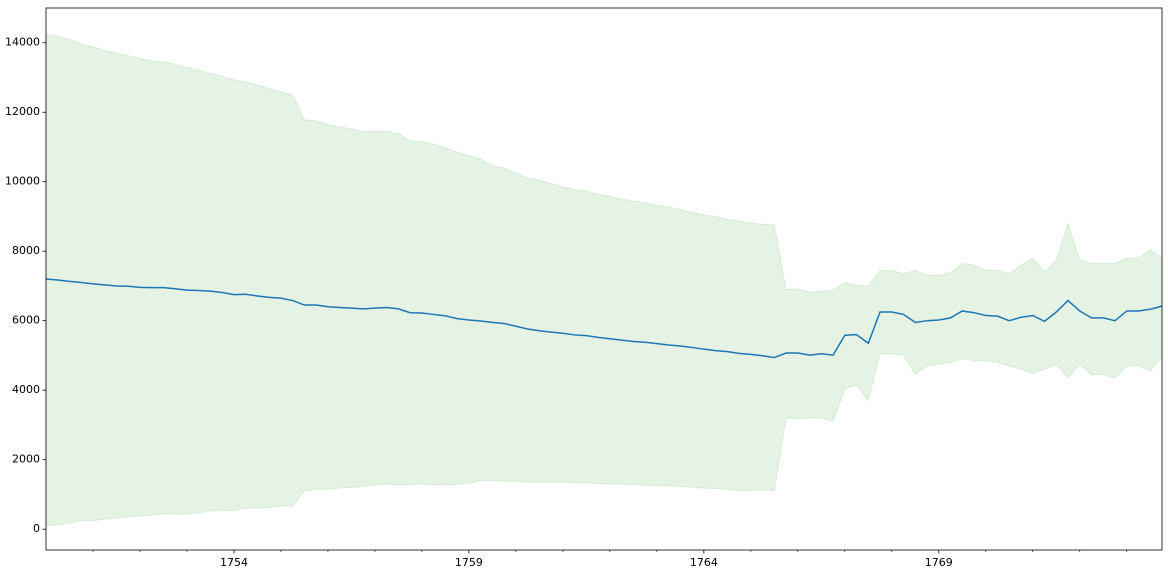  I want to click on x-tick-label: 1769, so click(939, 562).